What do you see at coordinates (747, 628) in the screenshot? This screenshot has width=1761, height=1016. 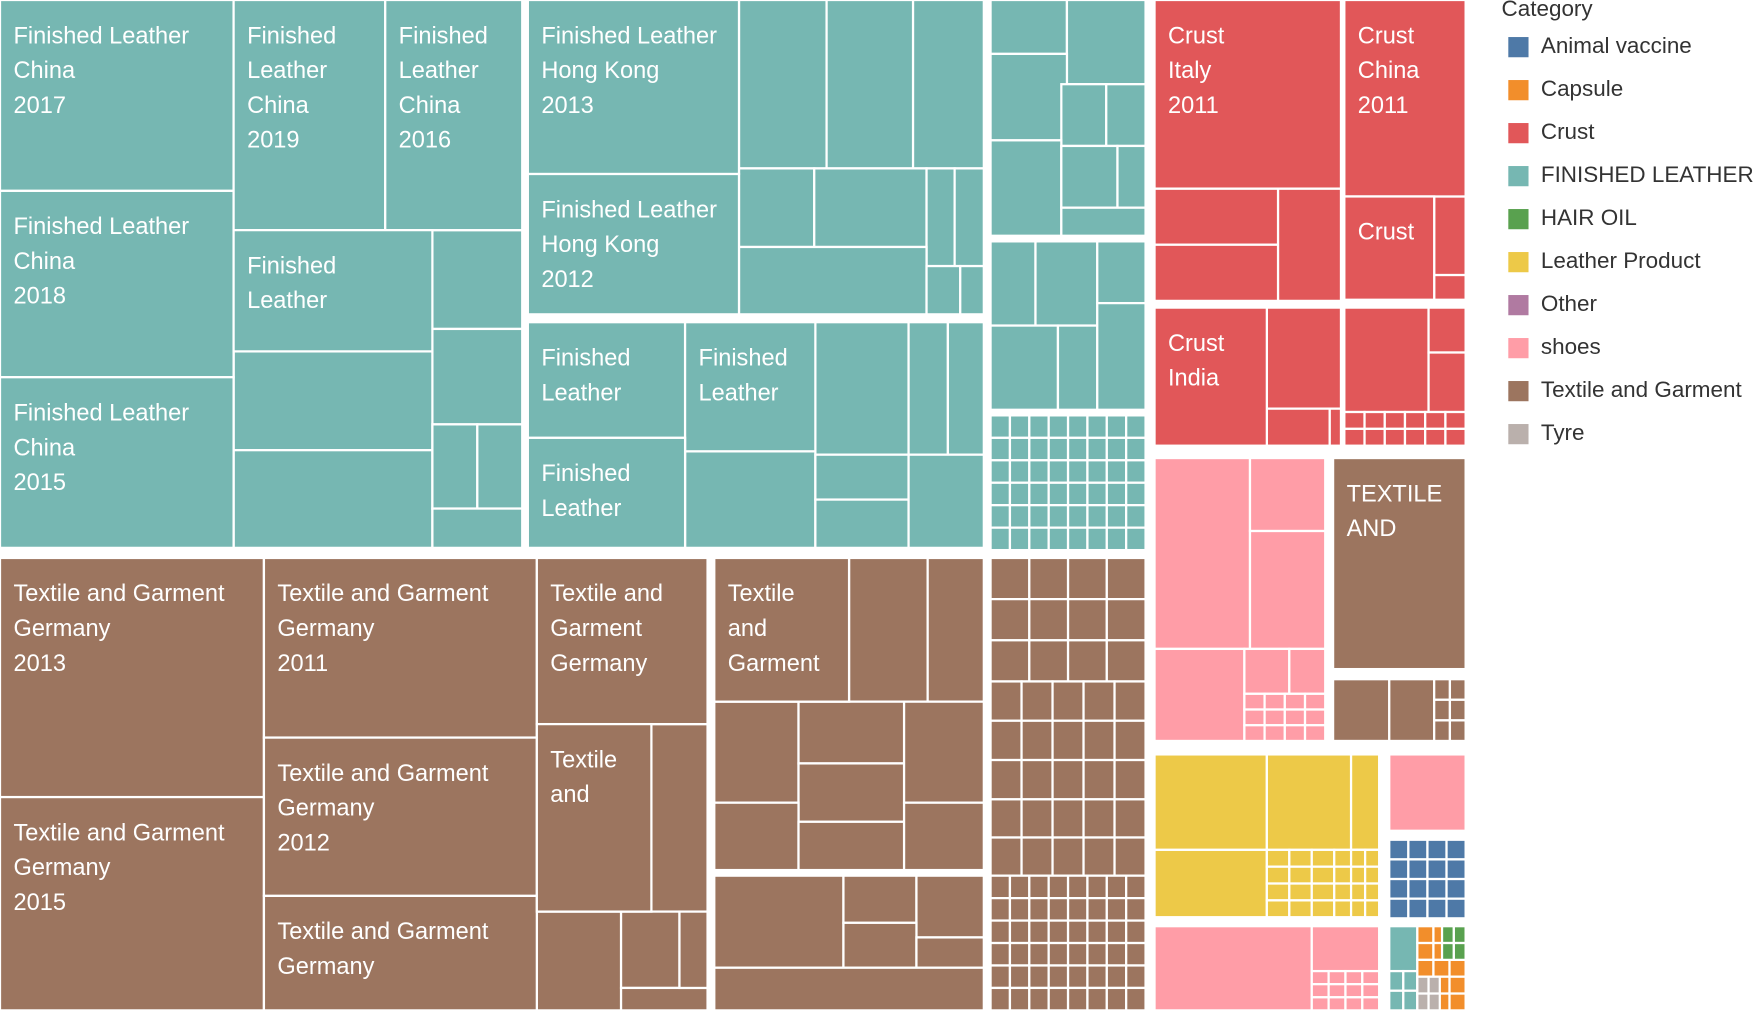 I see `tile-label: and` at bounding box center [747, 628].